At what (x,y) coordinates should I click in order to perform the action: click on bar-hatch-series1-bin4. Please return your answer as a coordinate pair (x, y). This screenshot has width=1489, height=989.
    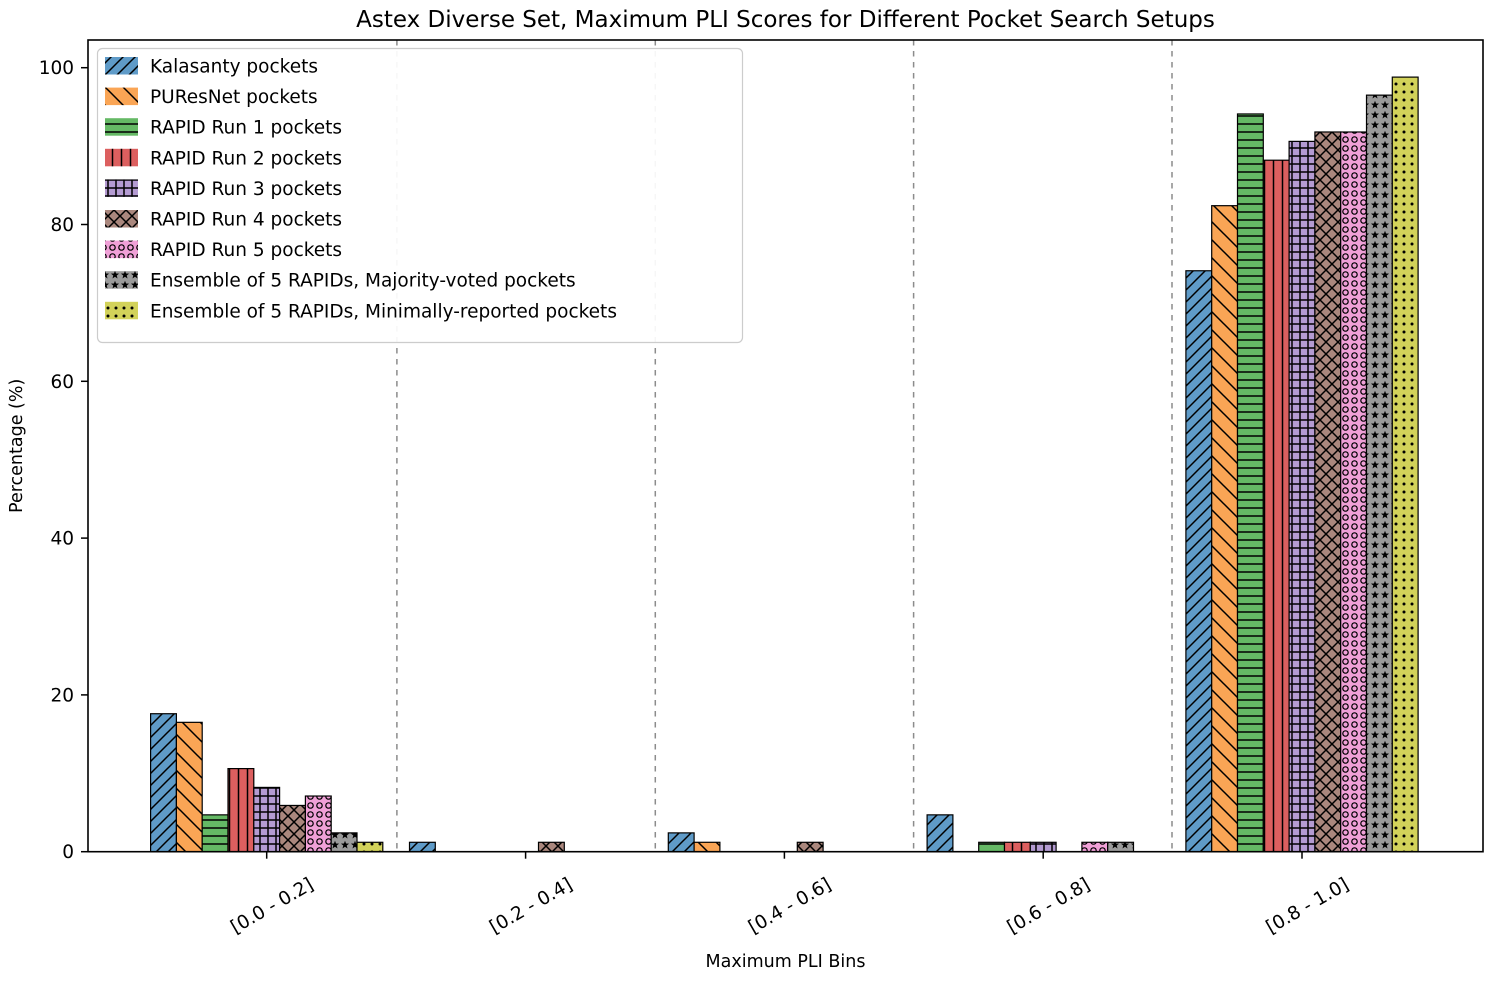
    Looking at the image, I should click on (1225, 529).